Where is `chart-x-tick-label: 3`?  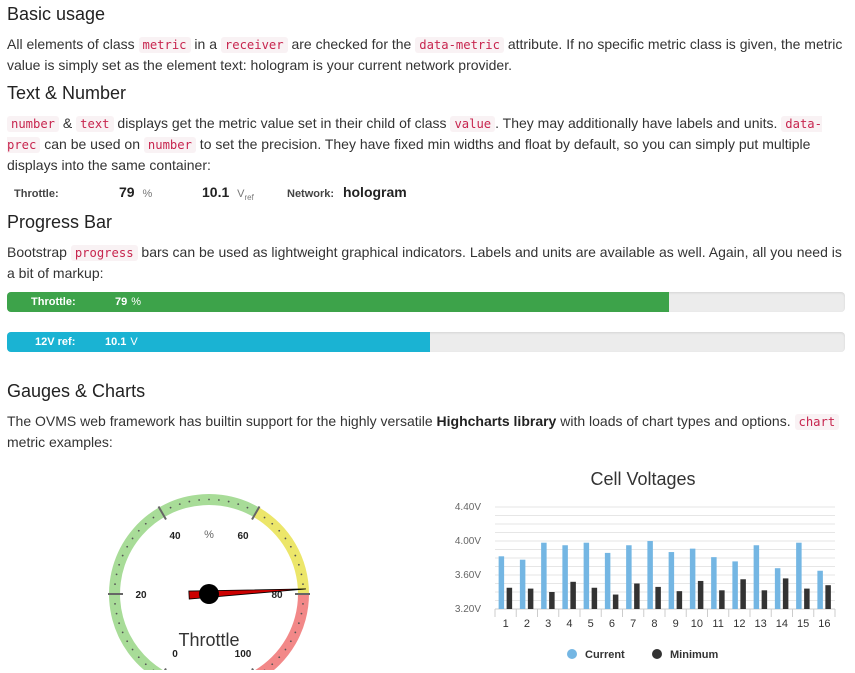
chart-x-tick-label: 3 is located at coordinates (548, 624).